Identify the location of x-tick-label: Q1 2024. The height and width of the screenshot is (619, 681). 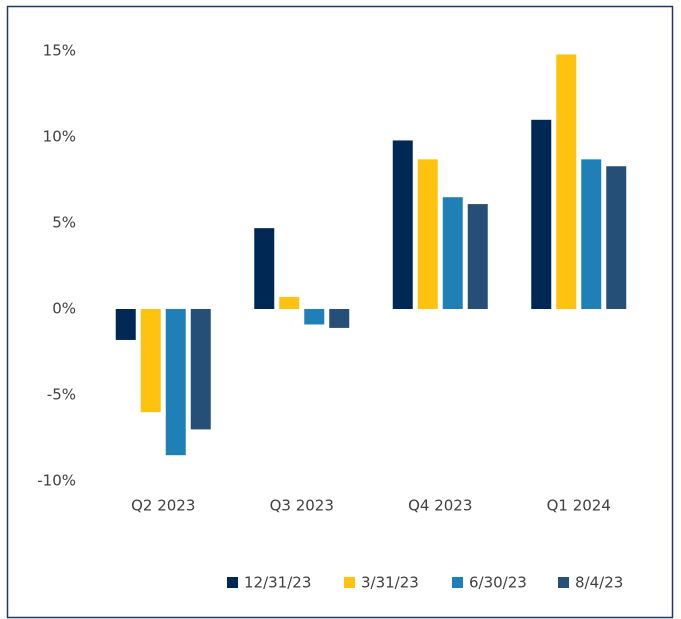
(579, 506).